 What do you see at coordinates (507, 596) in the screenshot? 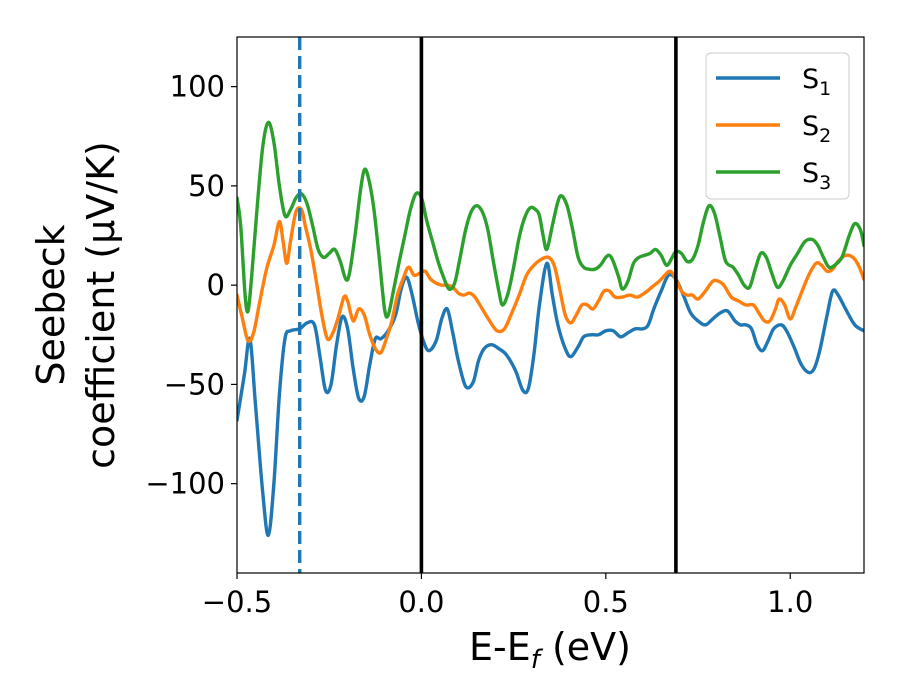
I see `x-axis-ticks: −0.5 0.0 0.5 1.0` at bounding box center [507, 596].